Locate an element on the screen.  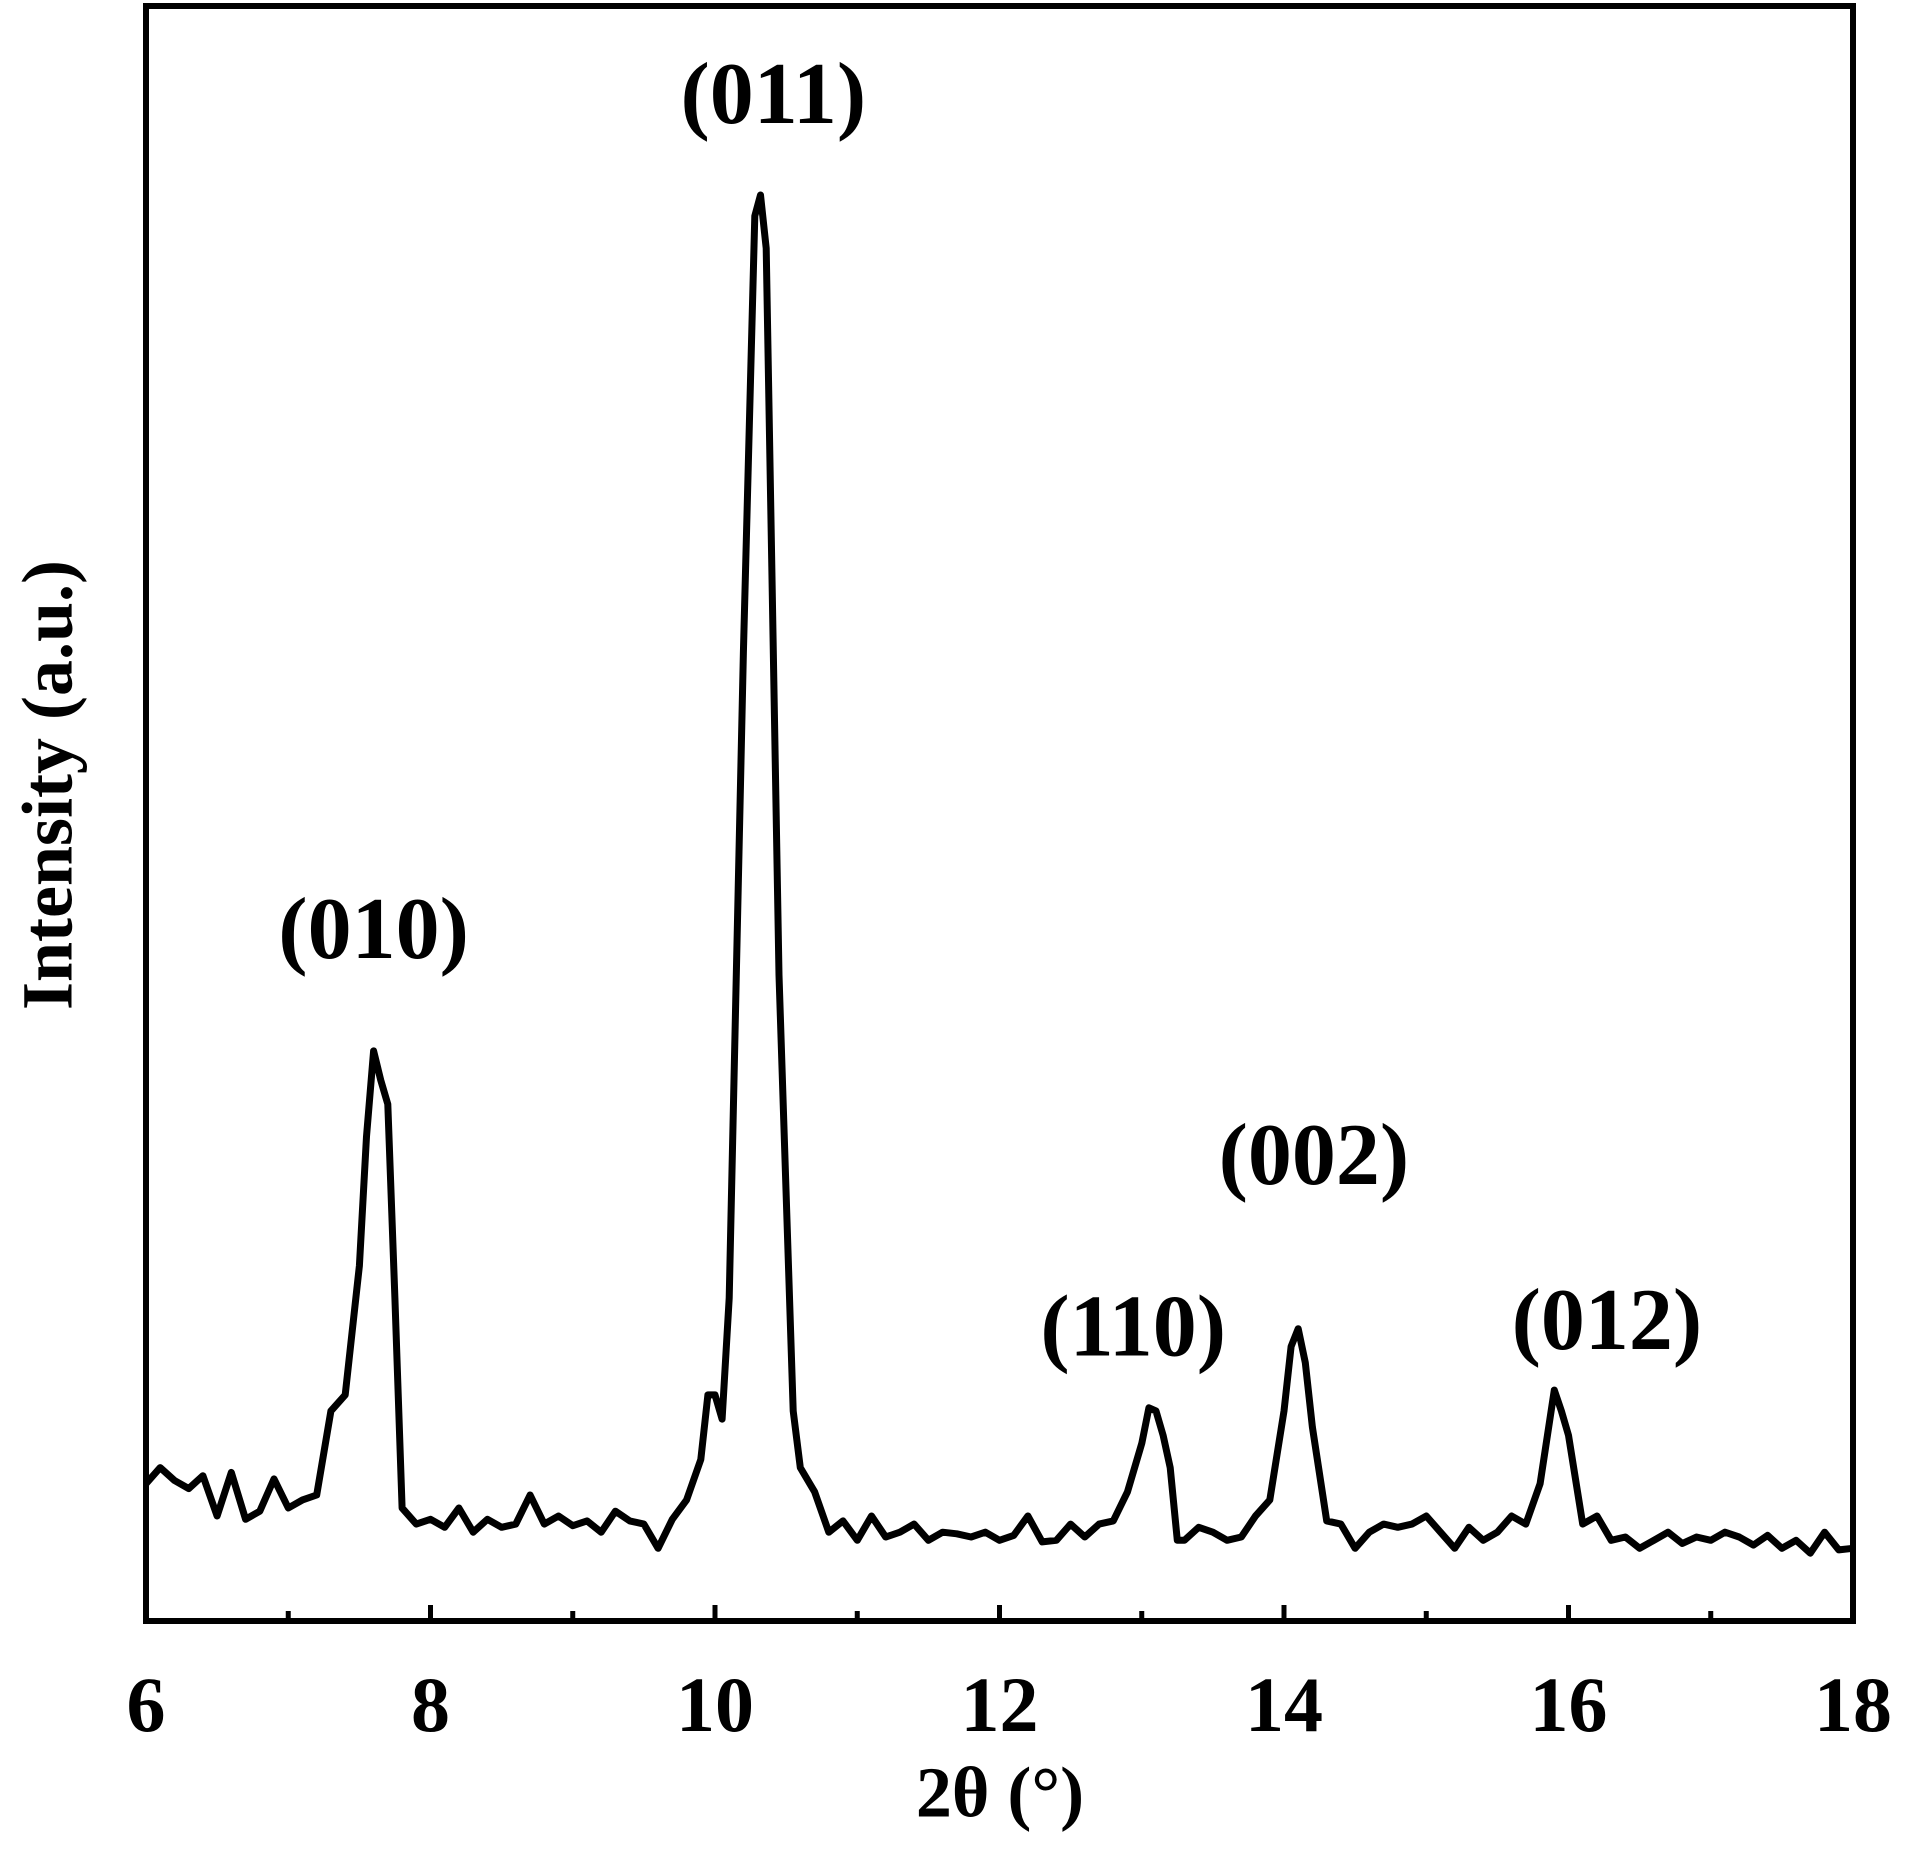
peak-annotation: (010) is located at coordinates (373, 929).